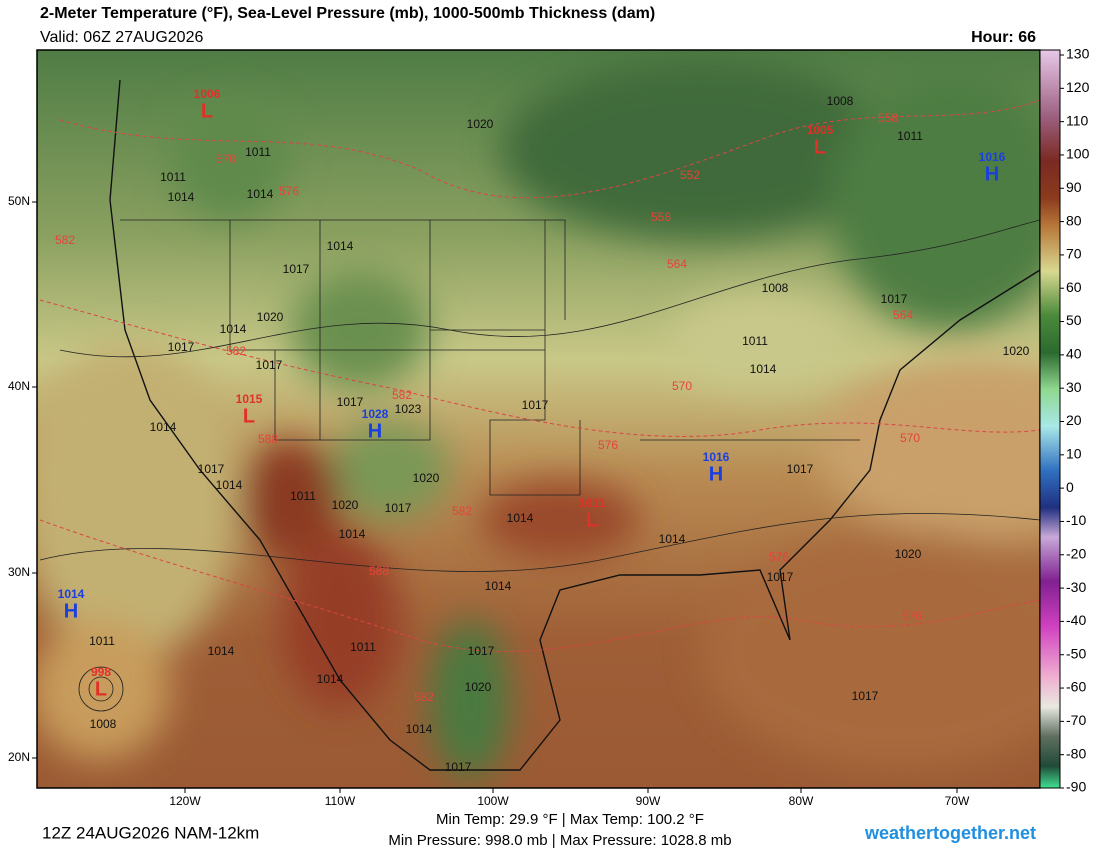  What do you see at coordinates (268, 439) in the screenshot?
I see `thickness-label: 588` at bounding box center [268, 439].